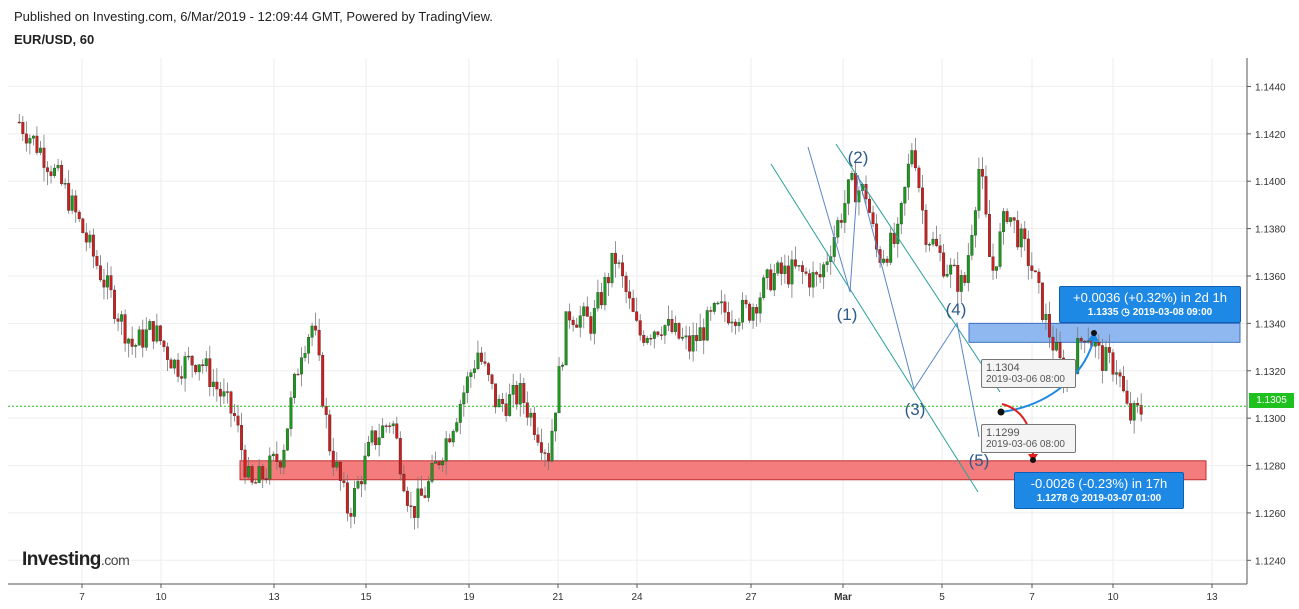 The image size is (1299, 609). Describe the element at coordinates (1270, 372) in the screenshot. I see `y-tick-label: 1.1320` at that location.